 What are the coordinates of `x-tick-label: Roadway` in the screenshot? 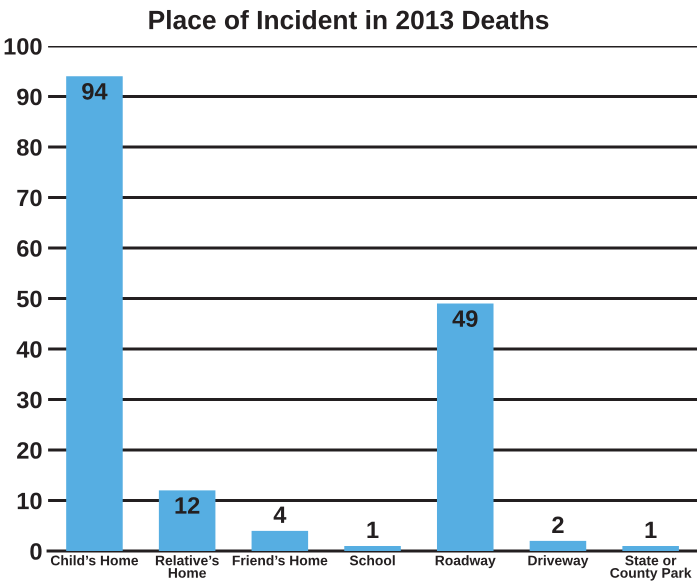 It's located at (466, 561).